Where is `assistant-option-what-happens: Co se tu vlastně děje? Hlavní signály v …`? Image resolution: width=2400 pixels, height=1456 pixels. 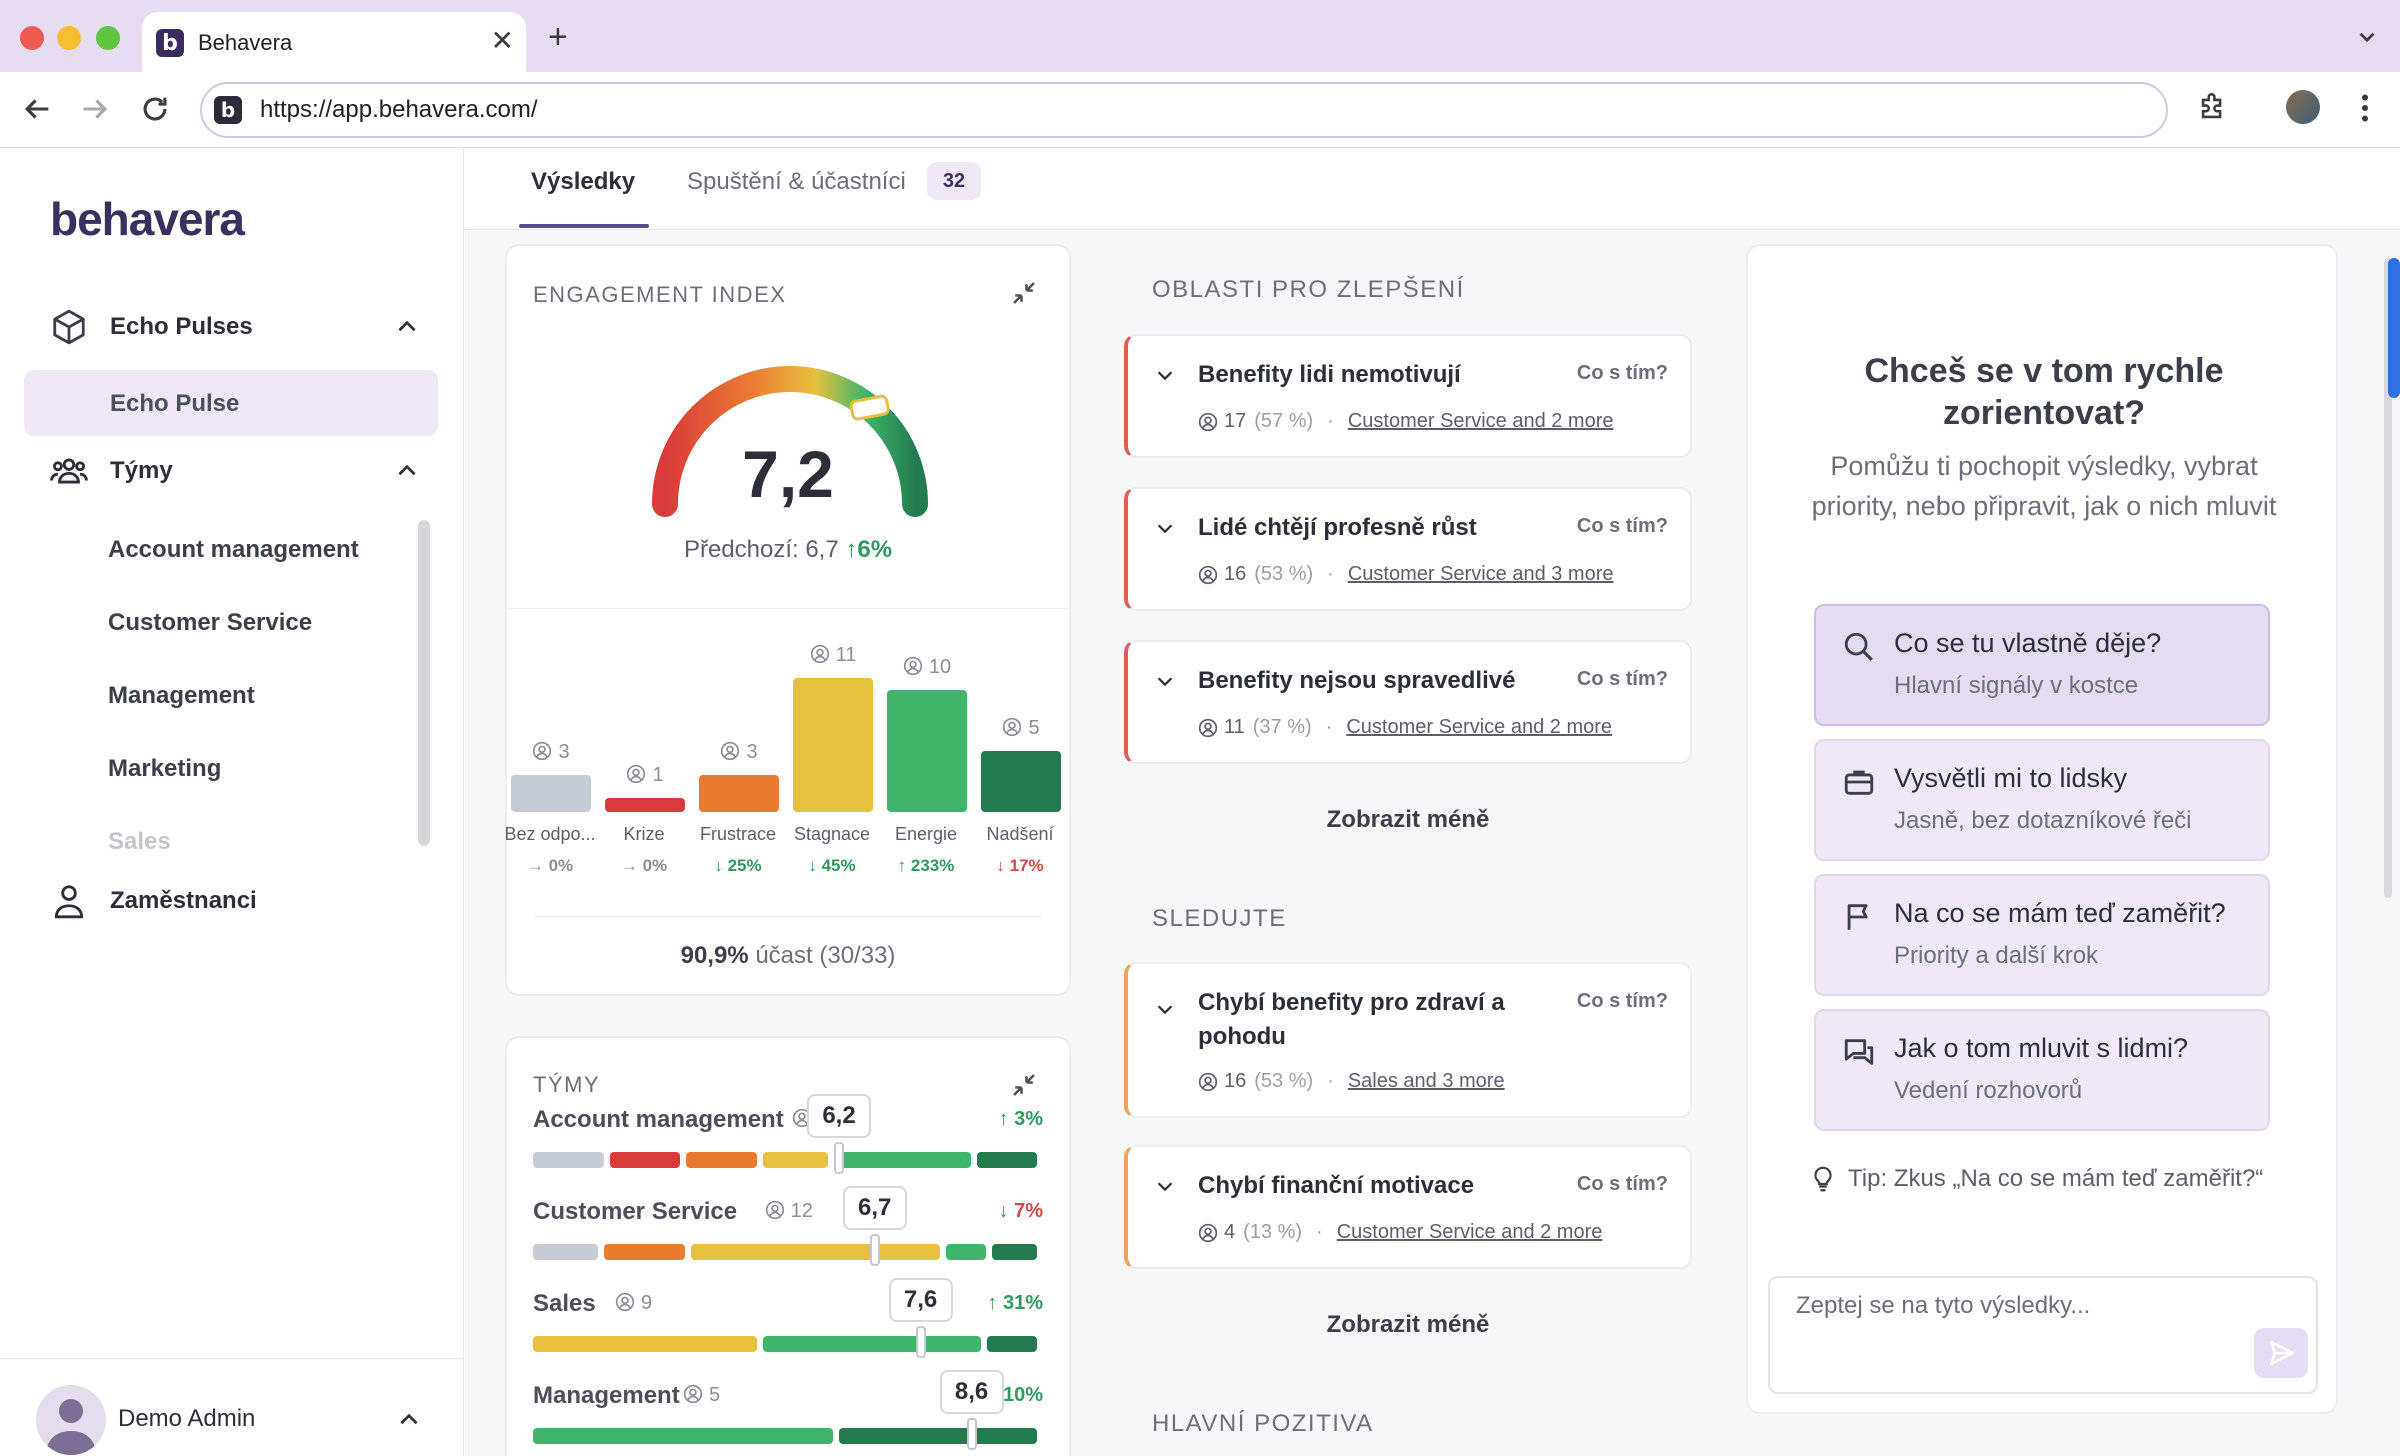 assistant-option-what-happens: Co se tu vlastně děje? Hlavní signály v … is located at coordinates (2042, 665).